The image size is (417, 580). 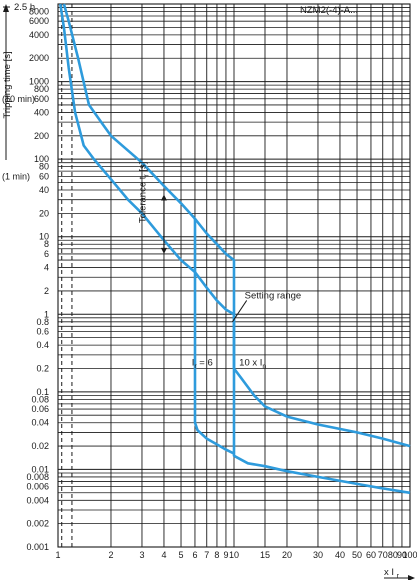 I want to click on x-axis-title-sub: r, so click(x=398, y=576).